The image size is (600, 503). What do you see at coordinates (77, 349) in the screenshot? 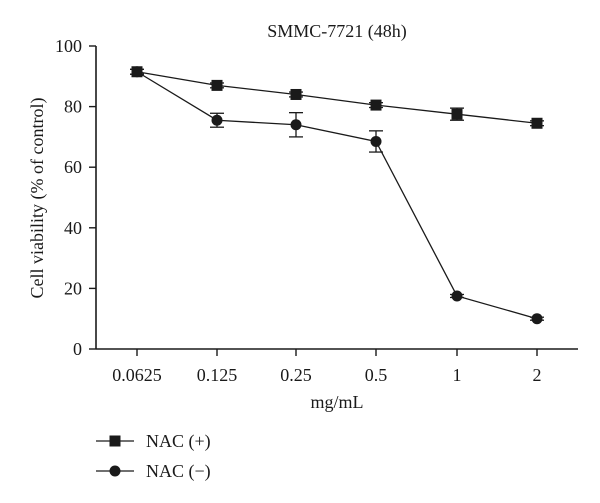
I see `y-tick-label: 0` at bounding box center [77, 349].